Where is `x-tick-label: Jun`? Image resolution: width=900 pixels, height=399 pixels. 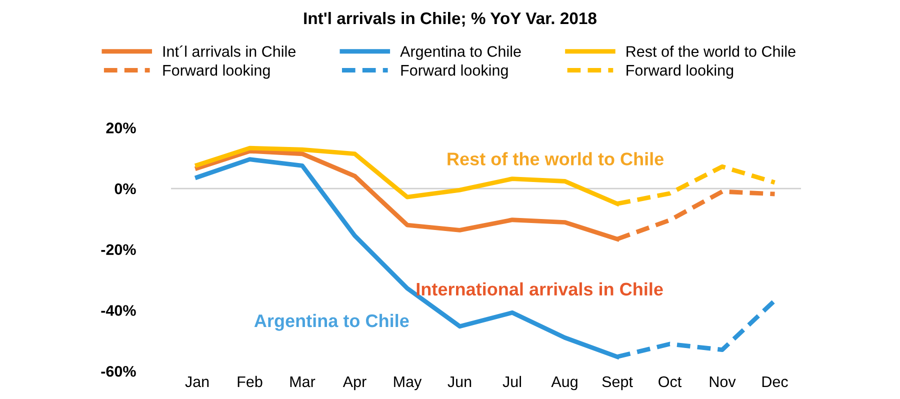
x-tick-label: Jun is located at coordinates (460, 382).